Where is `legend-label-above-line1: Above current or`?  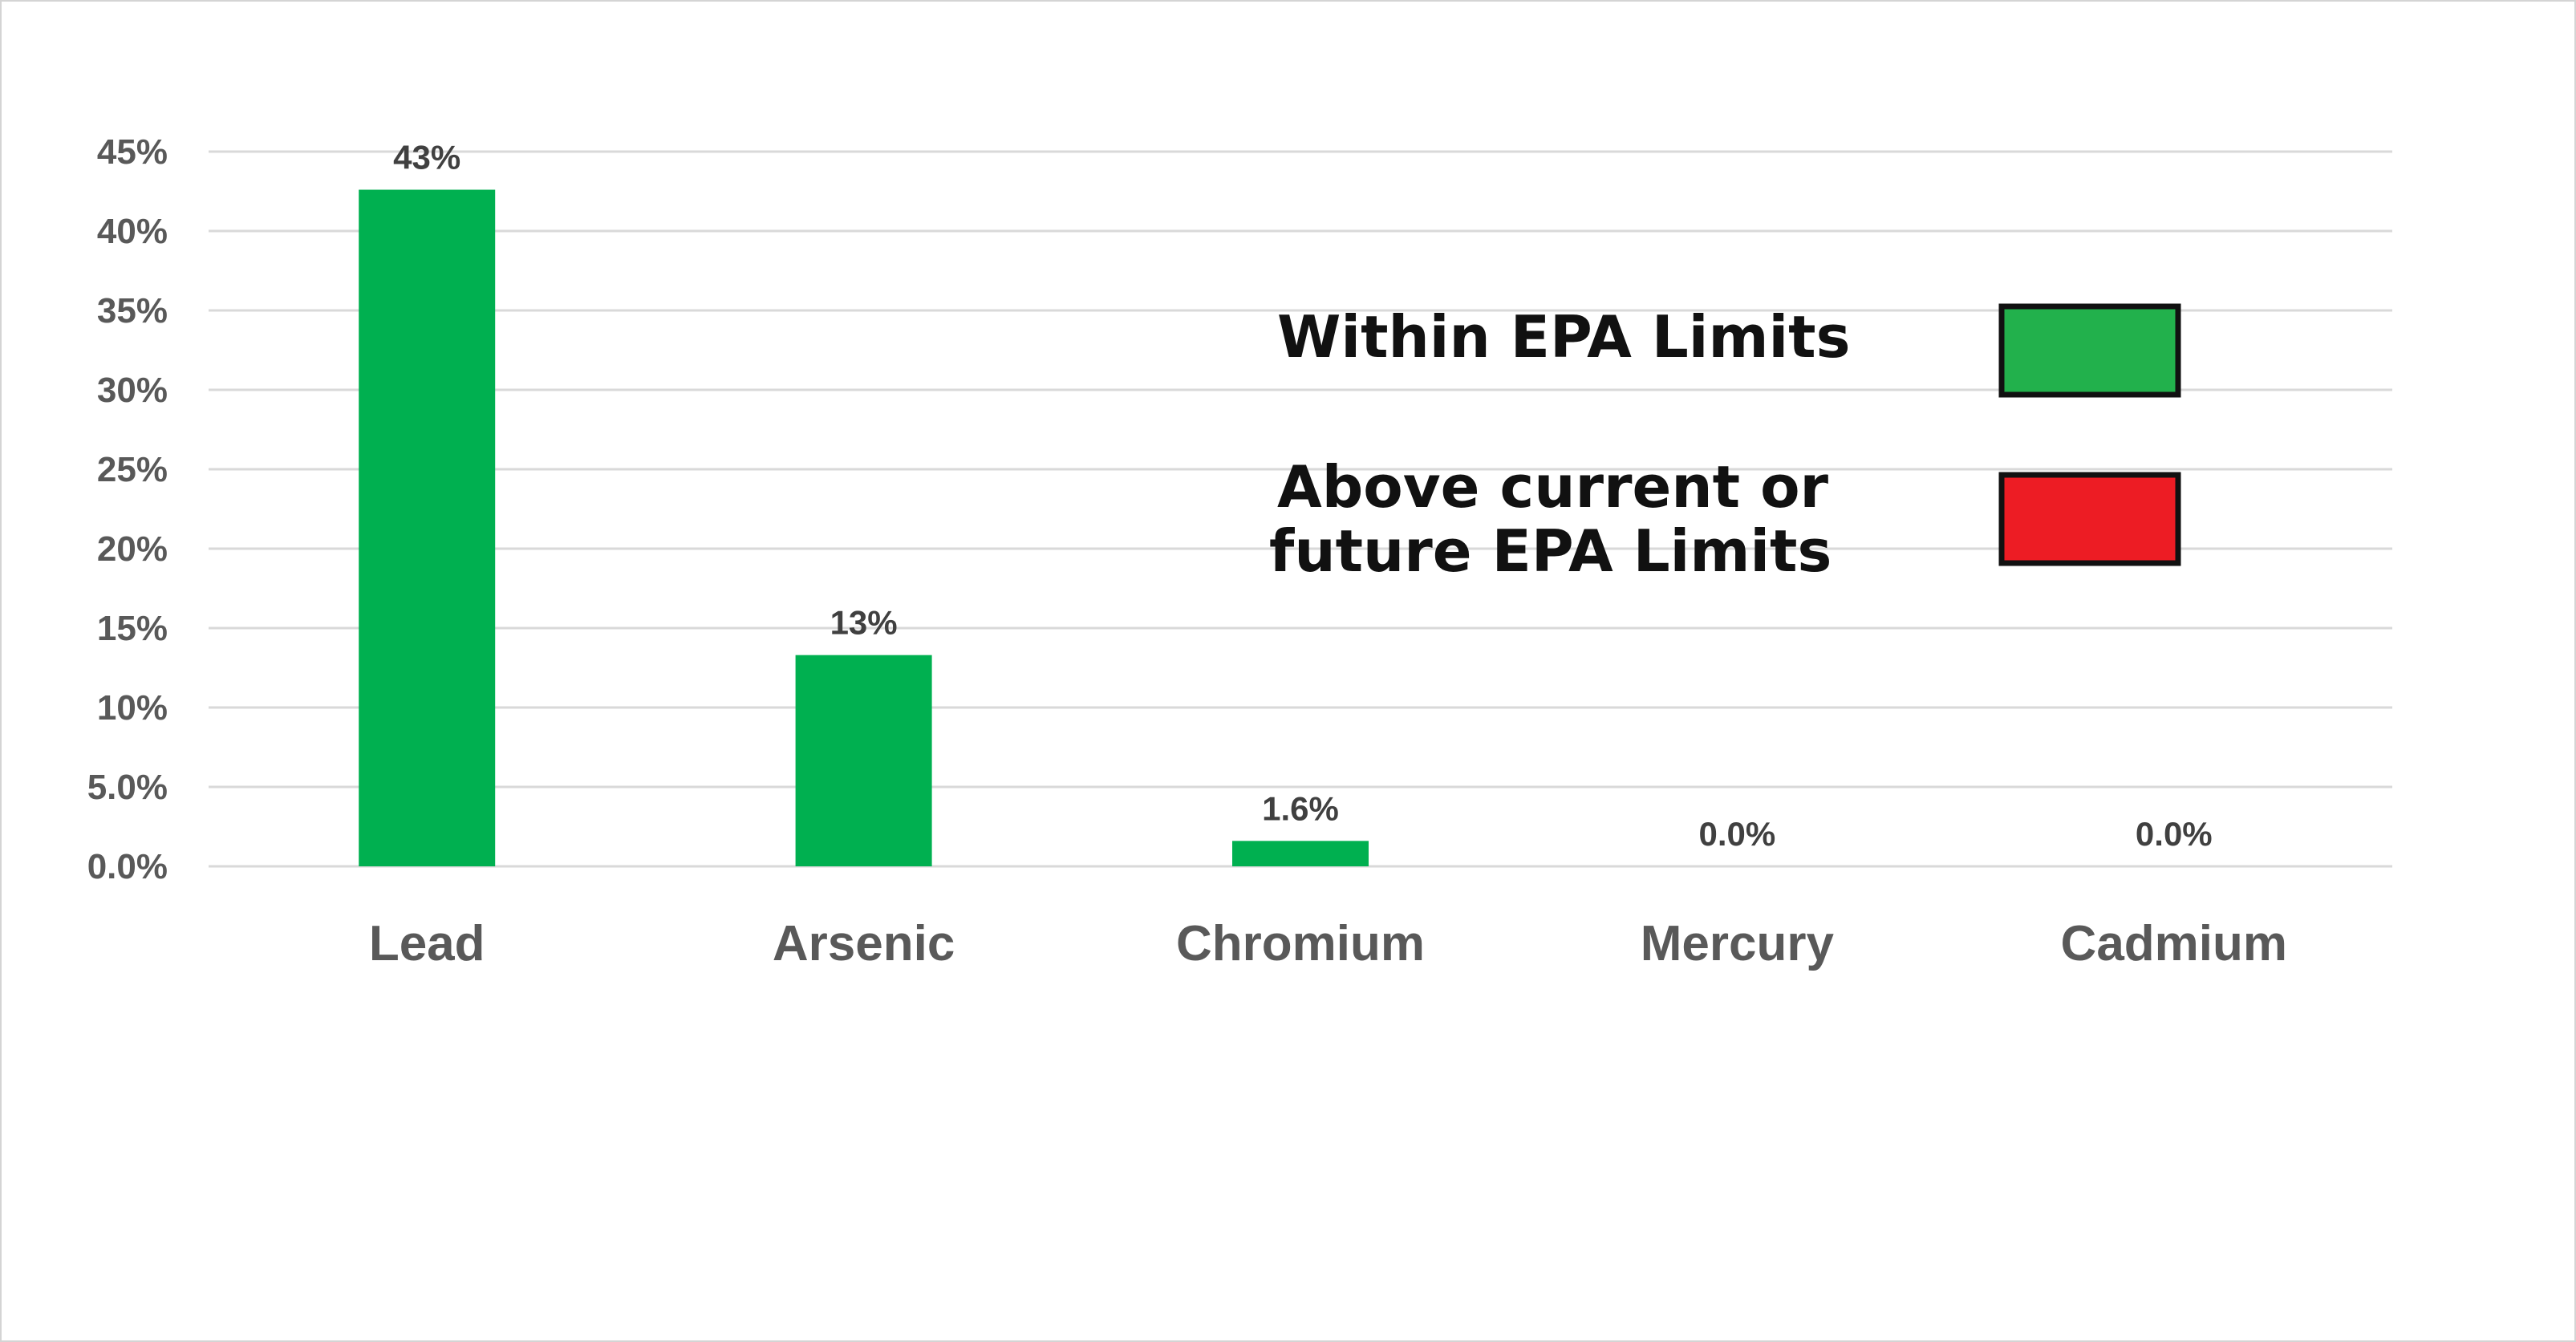 legend-label-above-line1: Above current or is located at coordinates (1553, 487).